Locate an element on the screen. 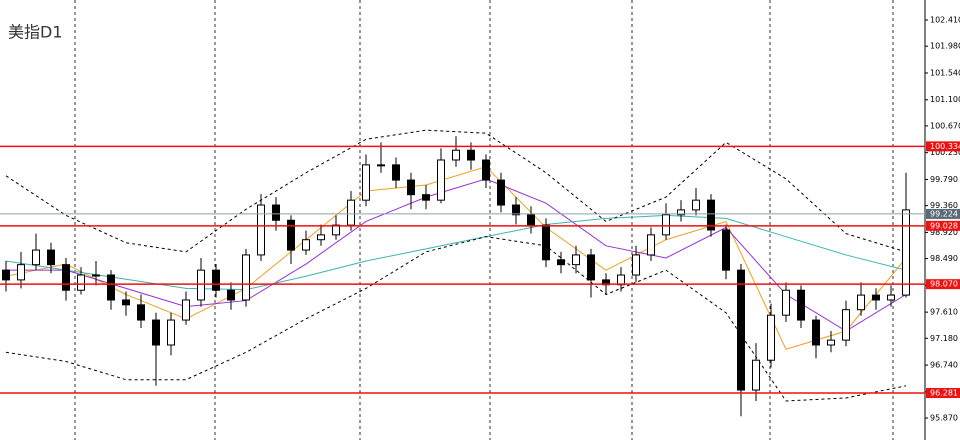 The height and width of the screenshot is (440, 960). y-tick-label: 98.920 is located at coordinates (944, 232).